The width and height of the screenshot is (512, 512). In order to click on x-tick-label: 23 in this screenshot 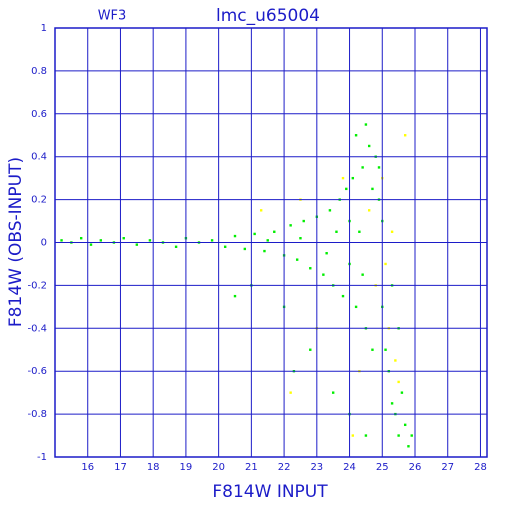, I will do `click(316, 467)`.